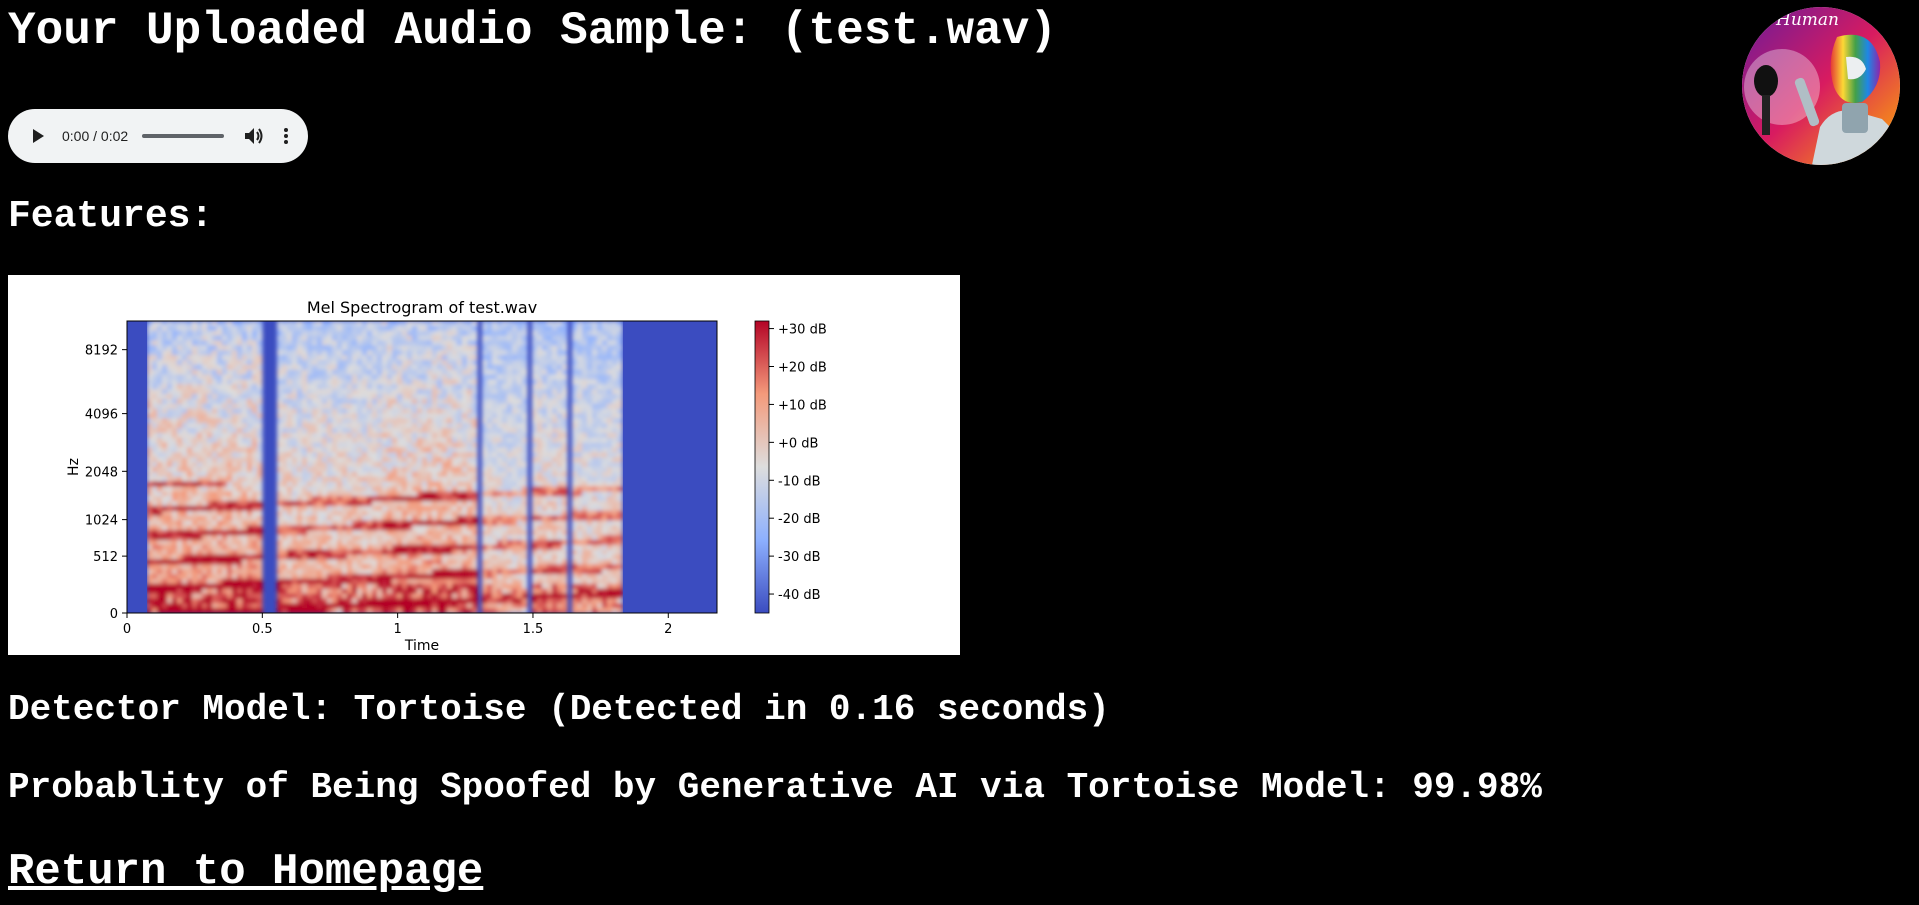 This screenshot has height=905, width=1919. I want to click on volume-button, so click(254, 136).